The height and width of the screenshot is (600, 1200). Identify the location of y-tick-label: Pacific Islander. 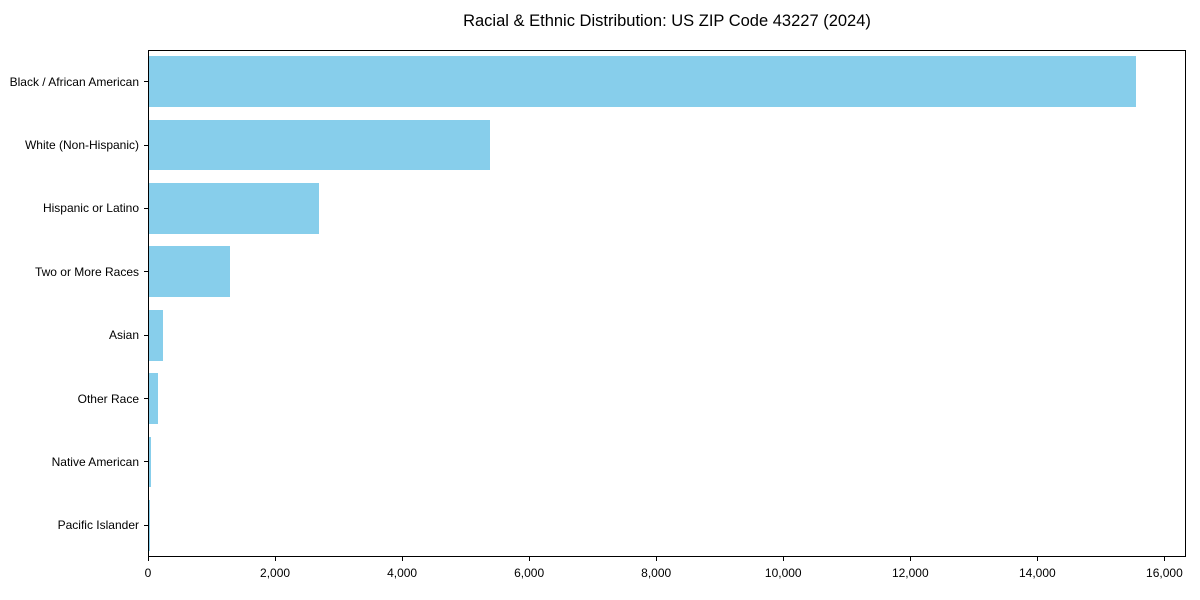
(98, 525).